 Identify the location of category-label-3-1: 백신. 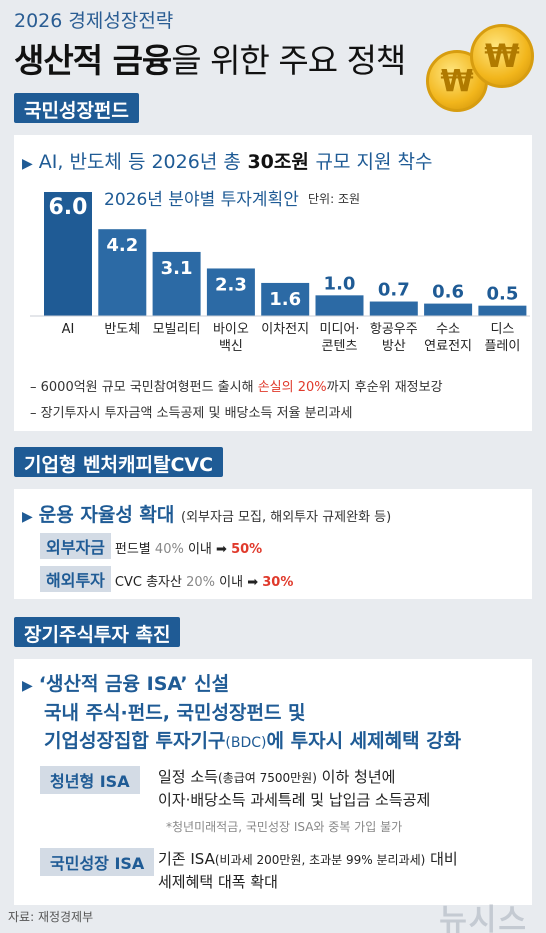
(231, 346).